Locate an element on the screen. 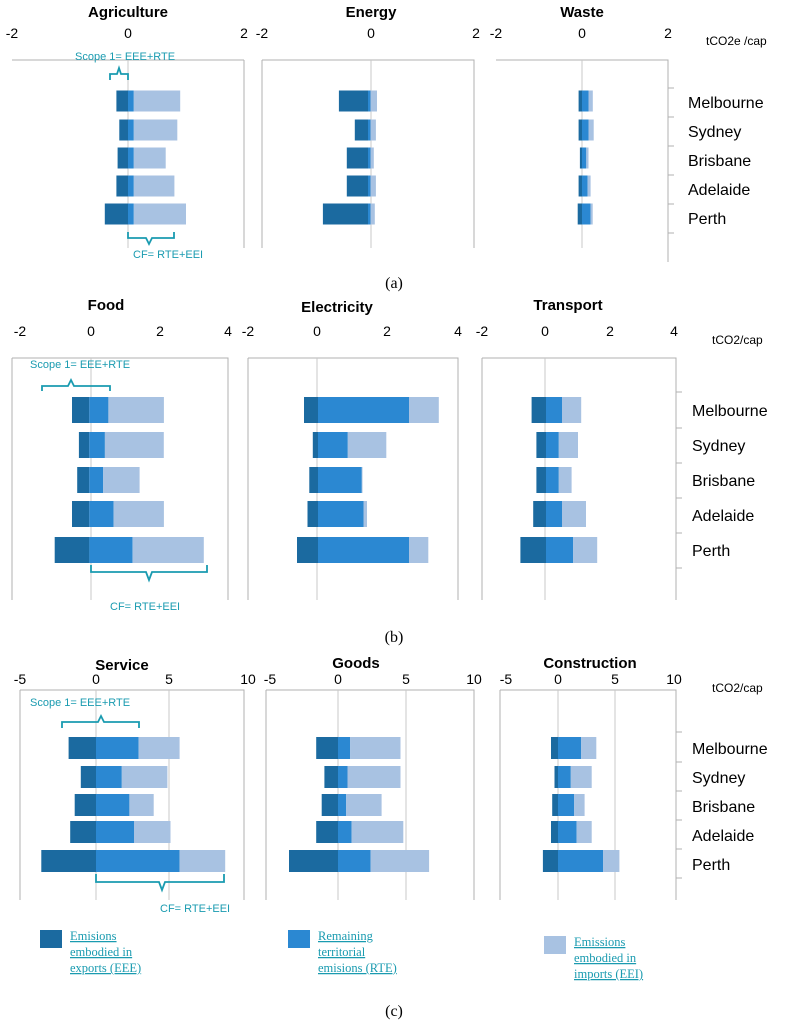  cf-brace is located at coordinates (151, 239).